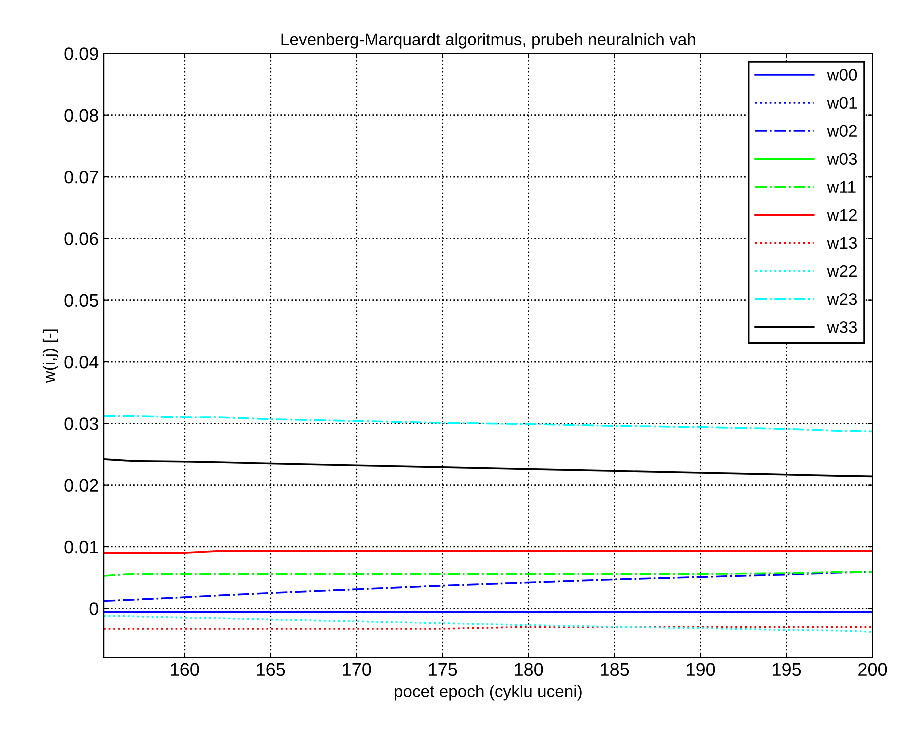 This screenshot has height=746, width=897. Describe the element at coordinates (81, 177) in the screenshot. I see `y-tick-label: 0.07` at that location.